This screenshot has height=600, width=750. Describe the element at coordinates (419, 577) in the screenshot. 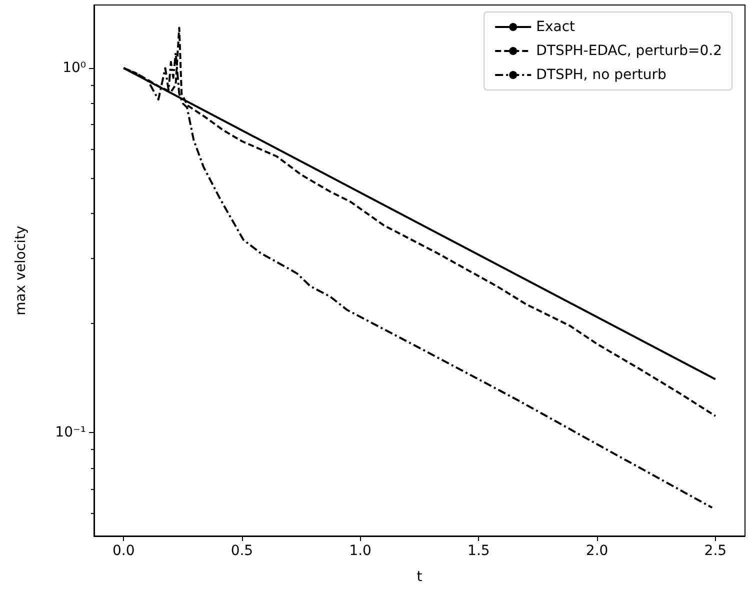

I see `x-axis-title: t` at that location.